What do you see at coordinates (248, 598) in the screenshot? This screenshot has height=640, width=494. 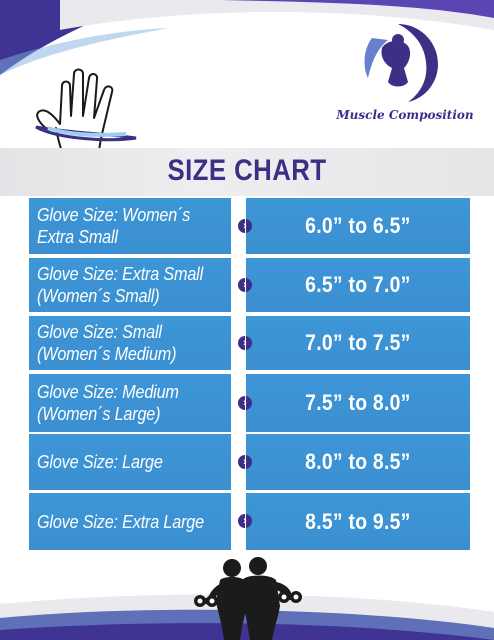 I see `fitness-couple-silhouette-icon` at bounding box center [248, 598].